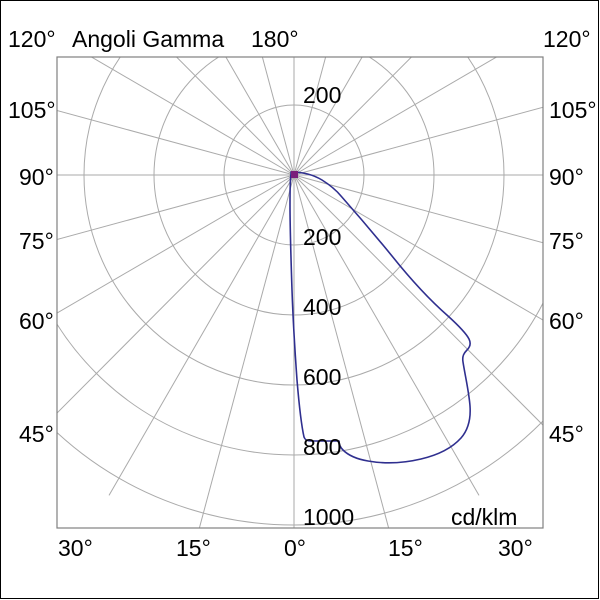 Image resolution: width=600 pixels, height=600 pixels. What do you see at coordinates (75, 548) in the screenshot?
I see `bottom-angle-label-30-left: 30°` at bounding box center [75, 548].